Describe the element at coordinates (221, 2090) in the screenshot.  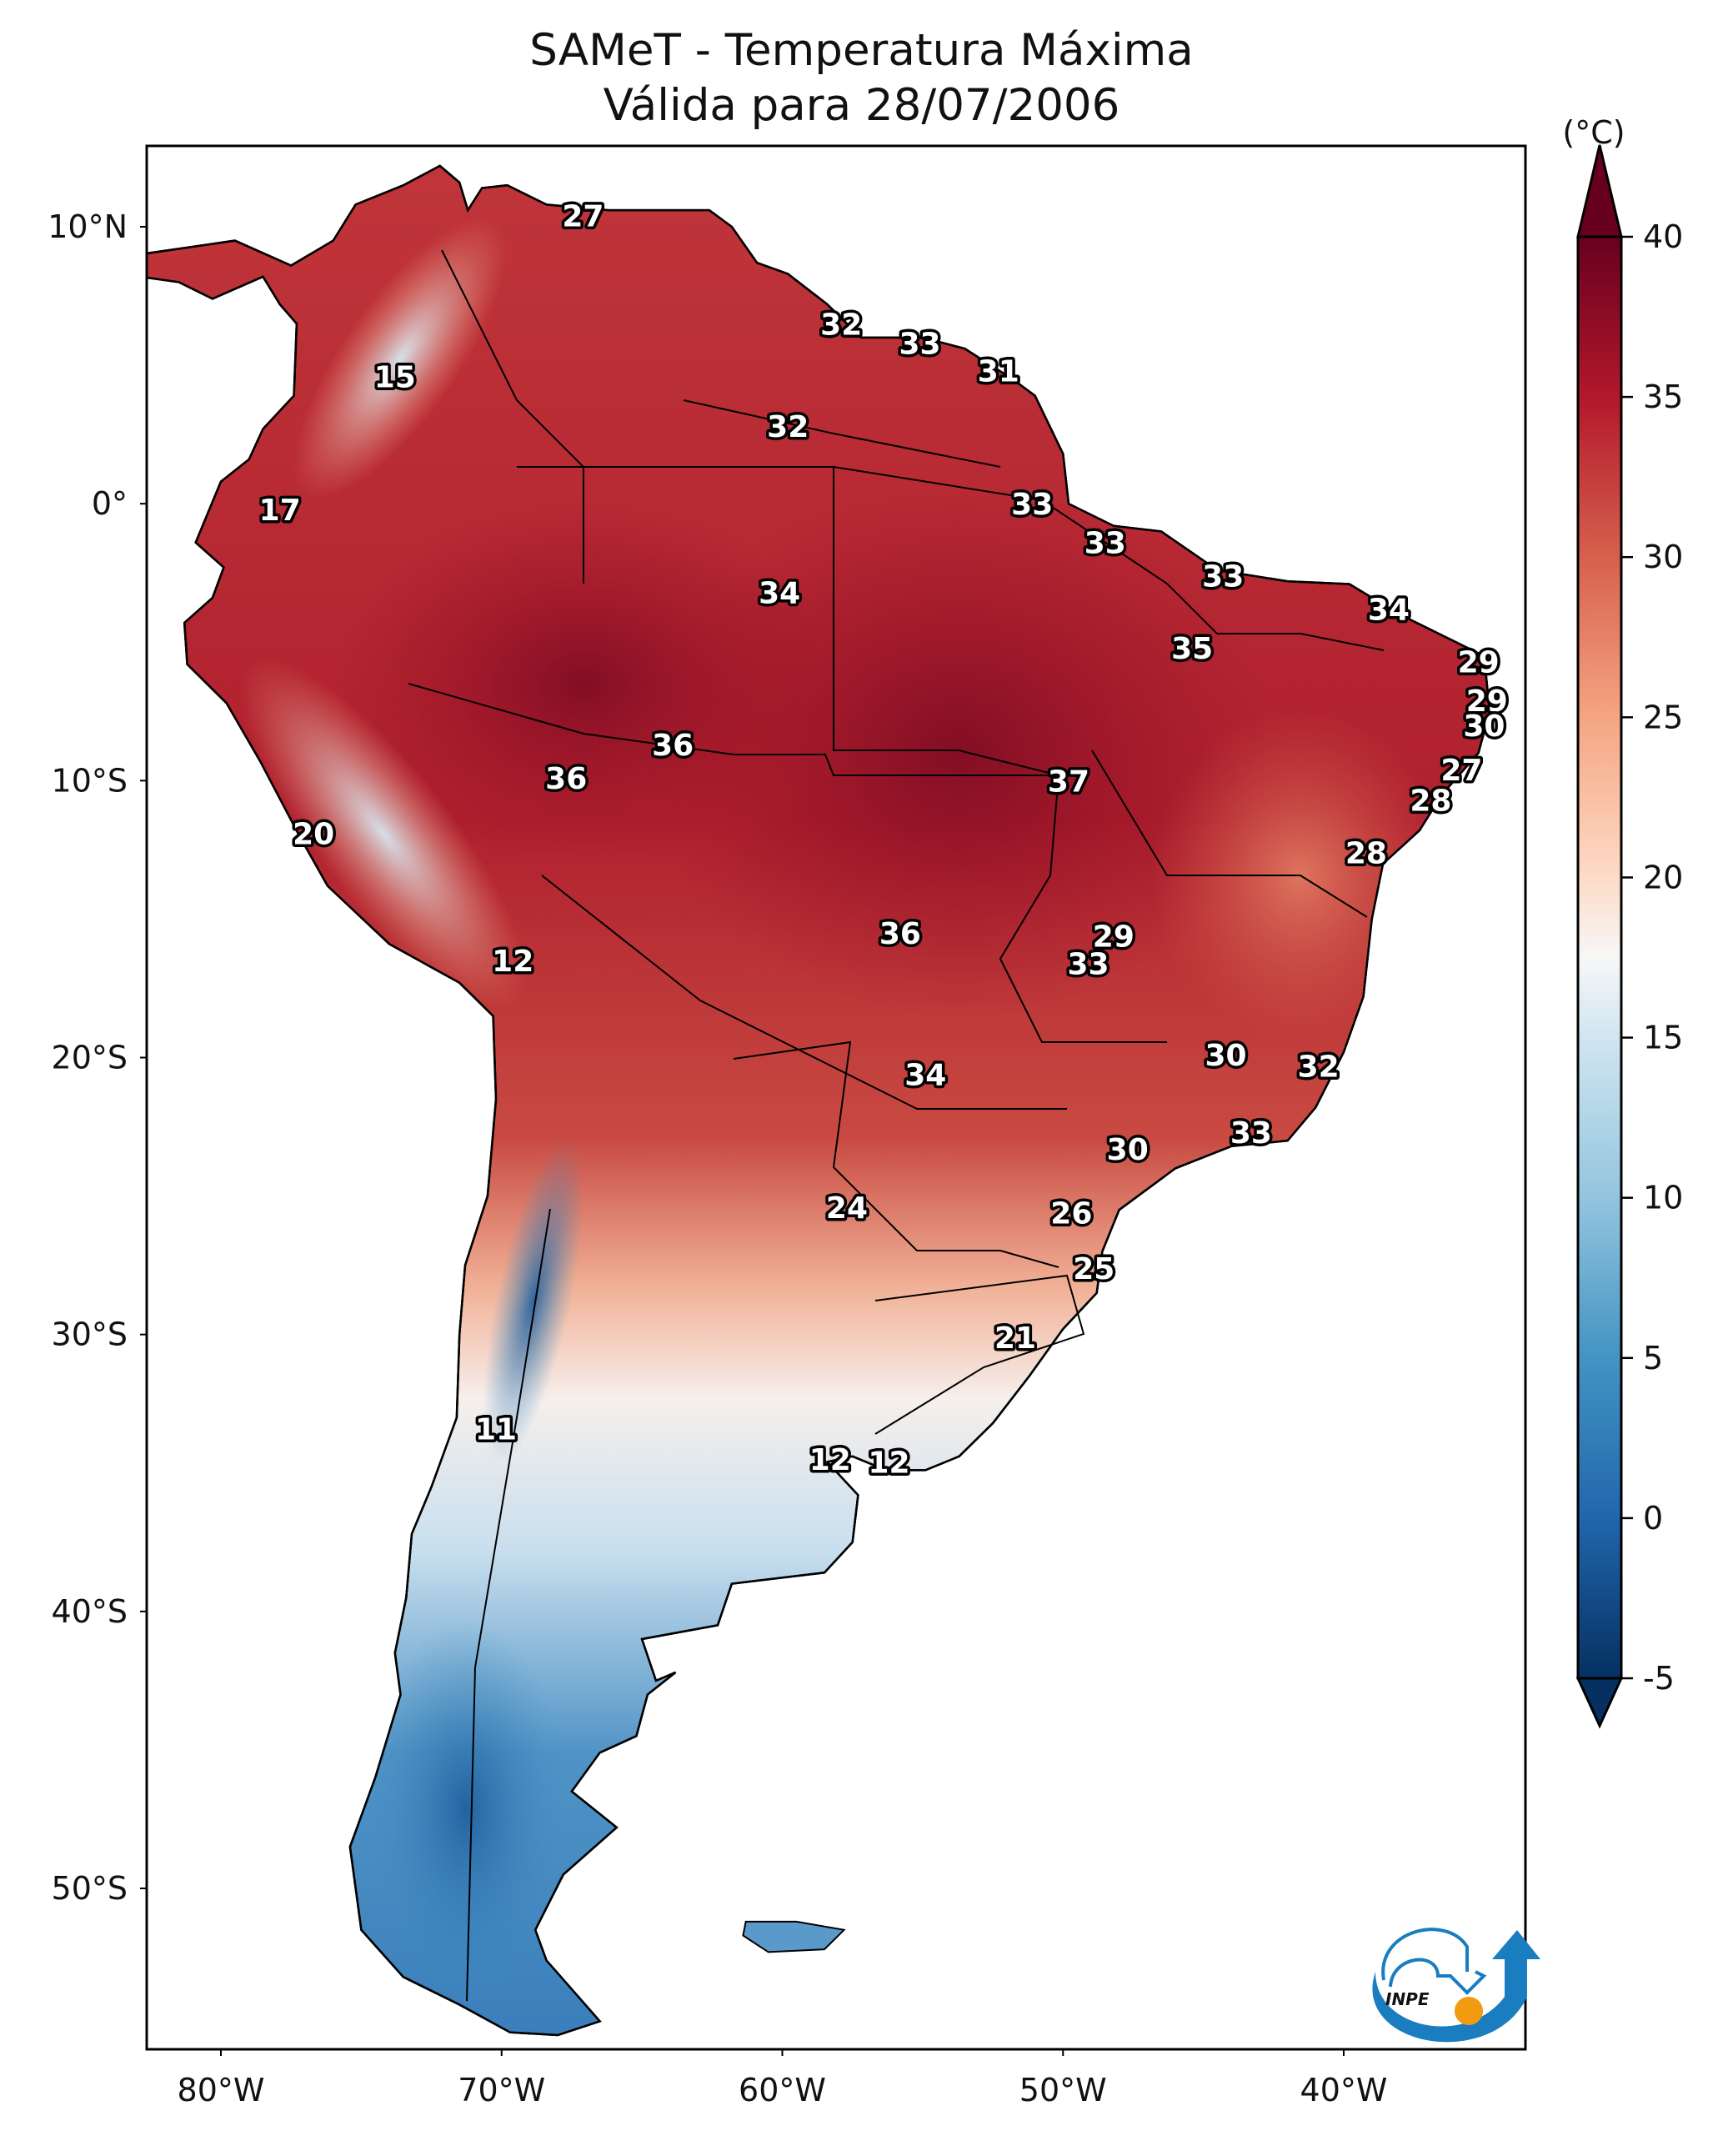
I see `x-tick-label: 80°W` at that location.